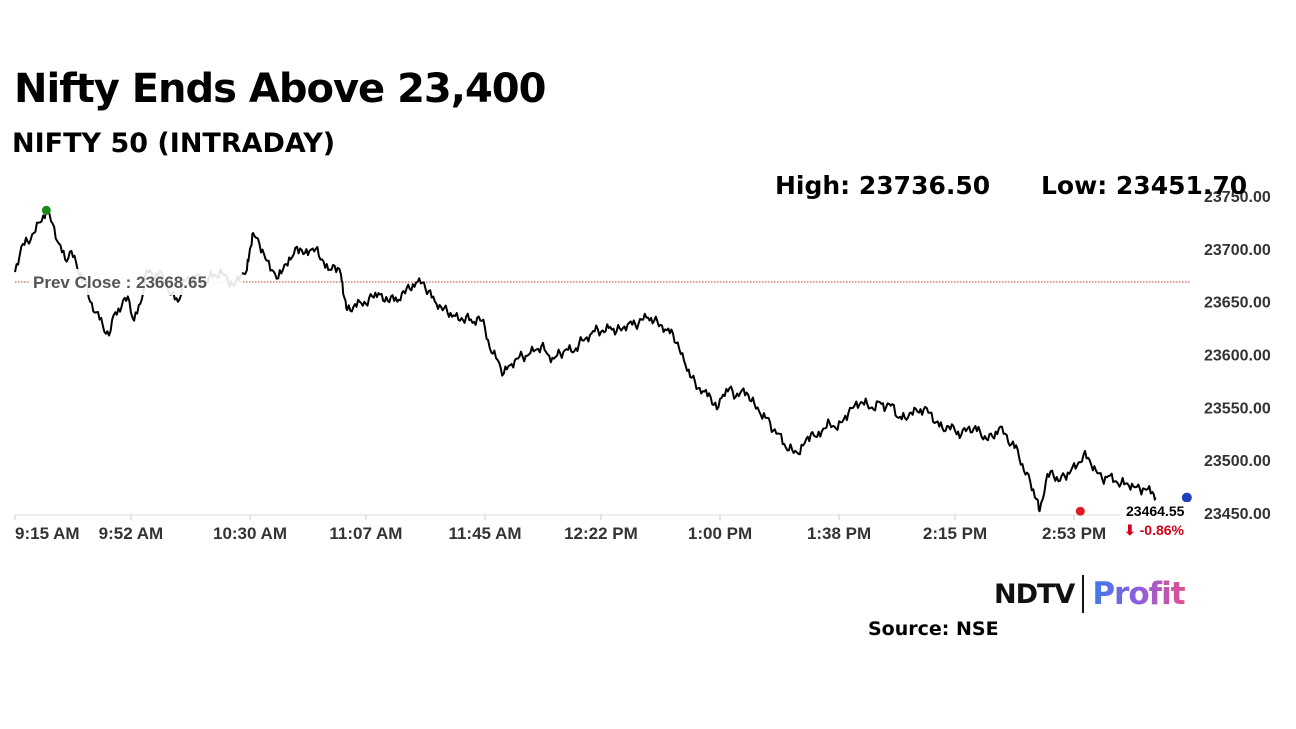 This screenshot has width=1296, height=729. I want to click on x-tick-label: 2:53 PM, so click(1074, 533).